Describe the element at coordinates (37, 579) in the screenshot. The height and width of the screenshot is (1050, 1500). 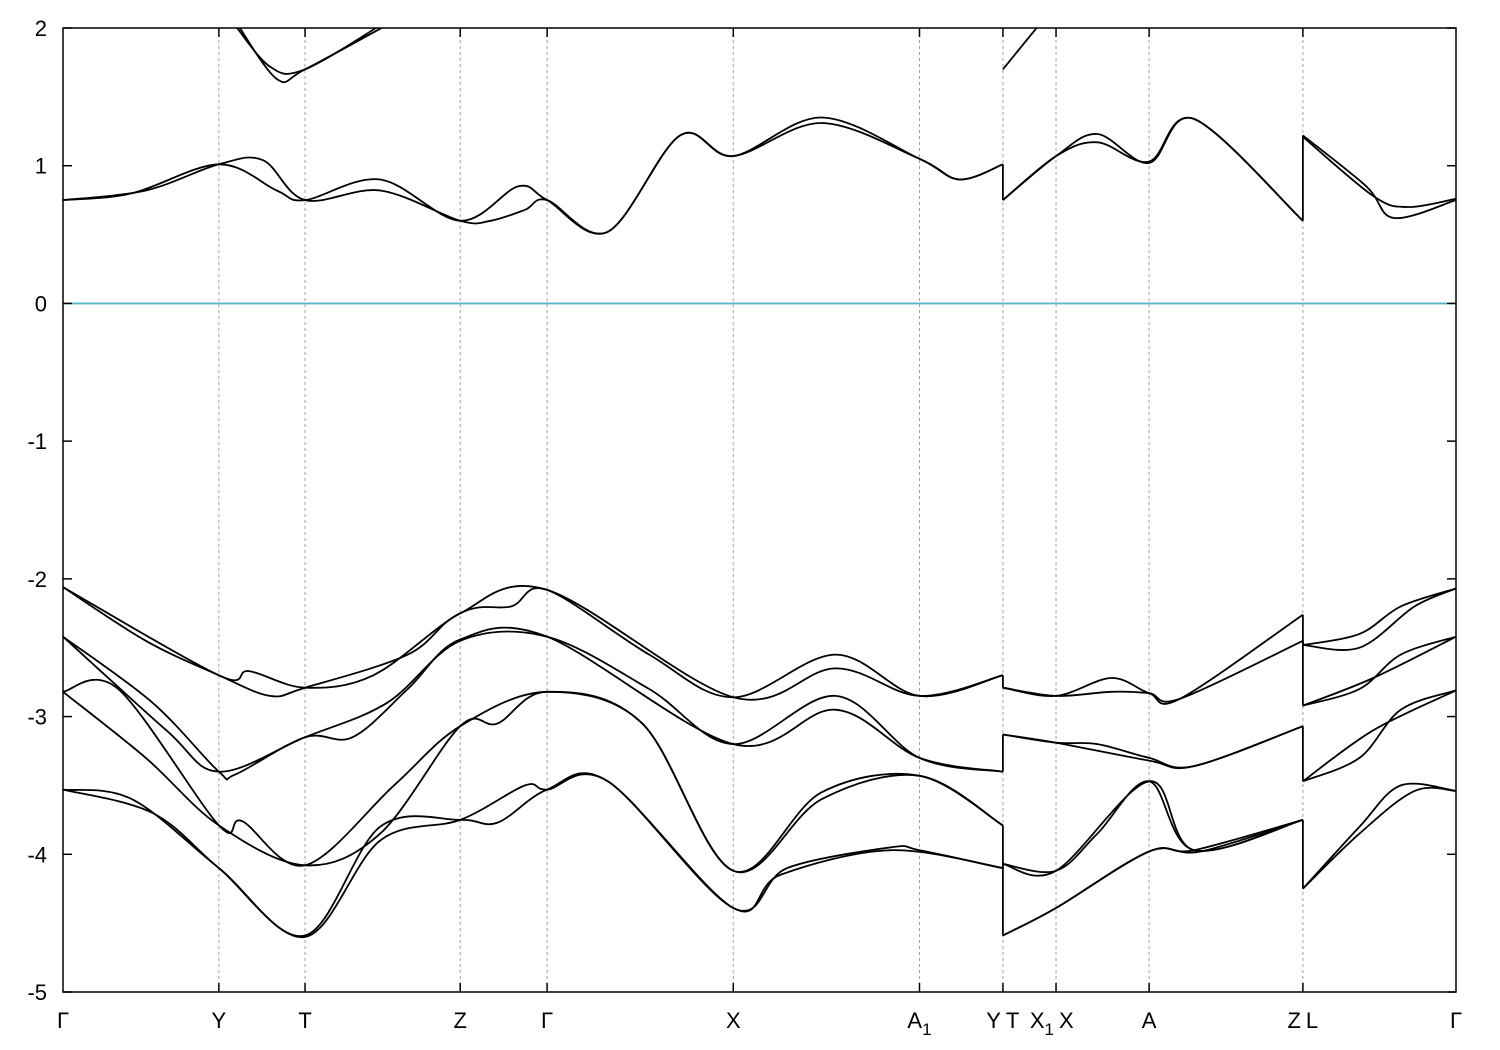
I see `y-tick-label: -2` at that location.